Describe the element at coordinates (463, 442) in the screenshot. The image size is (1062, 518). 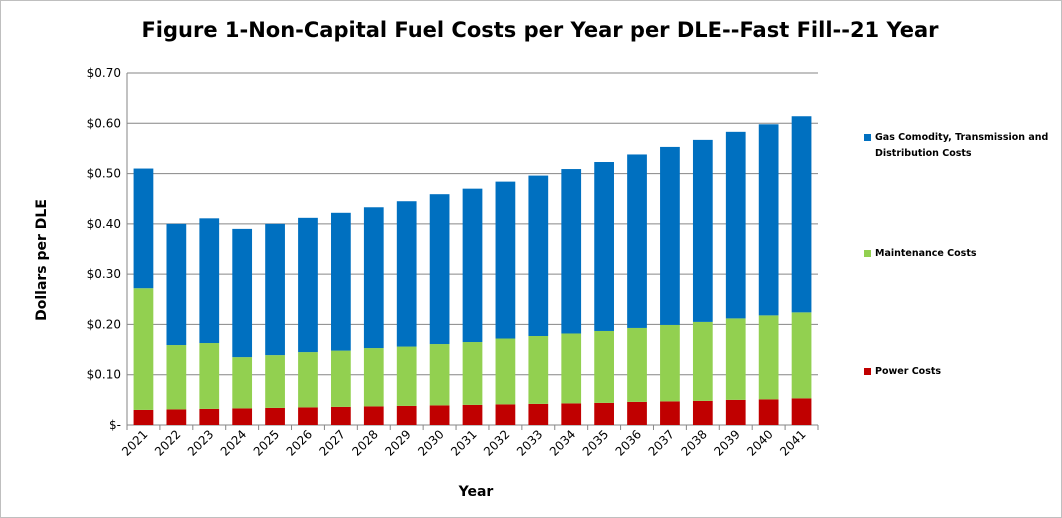
I see `x-tick-label: 2031` at that location.